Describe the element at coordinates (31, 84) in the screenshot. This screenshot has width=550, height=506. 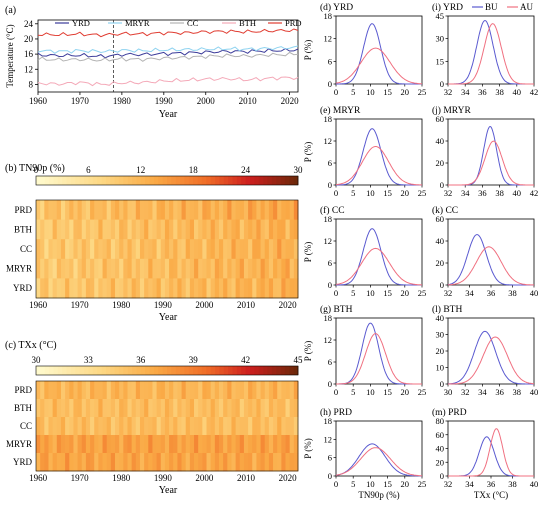
I see `y-tick-label-a: 8` at that location.